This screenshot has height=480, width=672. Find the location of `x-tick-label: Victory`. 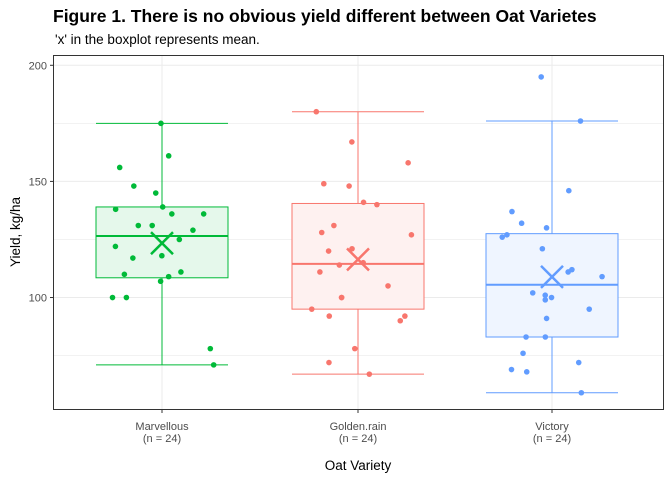

x-tick-label: Victory is located at coordinates (552, 427).